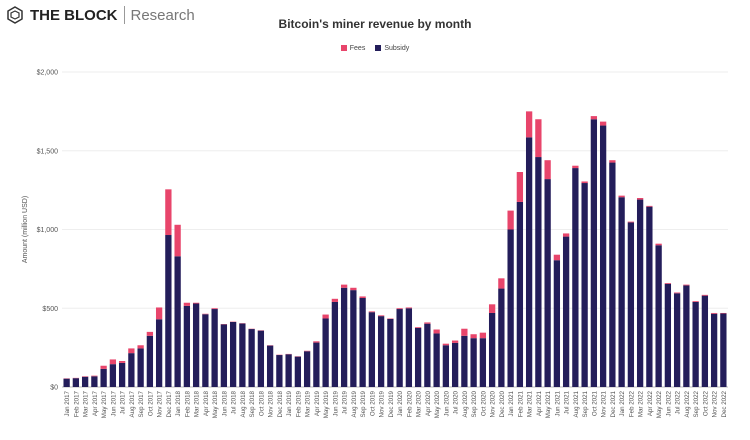 Image resolution: width=750 pixels, height=440 pixels. I want to click on x-tick-label: Jul 2017, so click(123, 402).